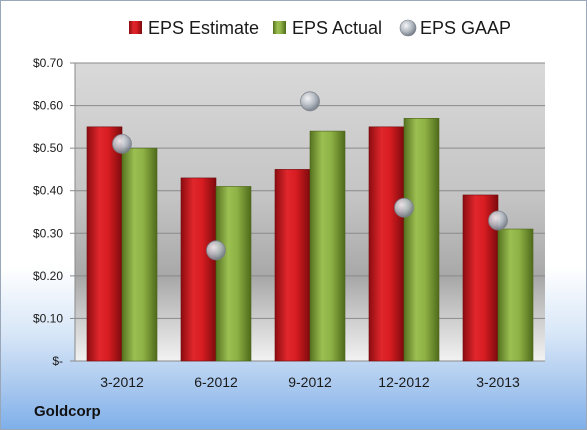 This screenshot has height=430, width=587. What do you see at coordinates (48, 276) in the screenshot?
I see `y-tick-label: $0.20` at bounding box center [48, 276].